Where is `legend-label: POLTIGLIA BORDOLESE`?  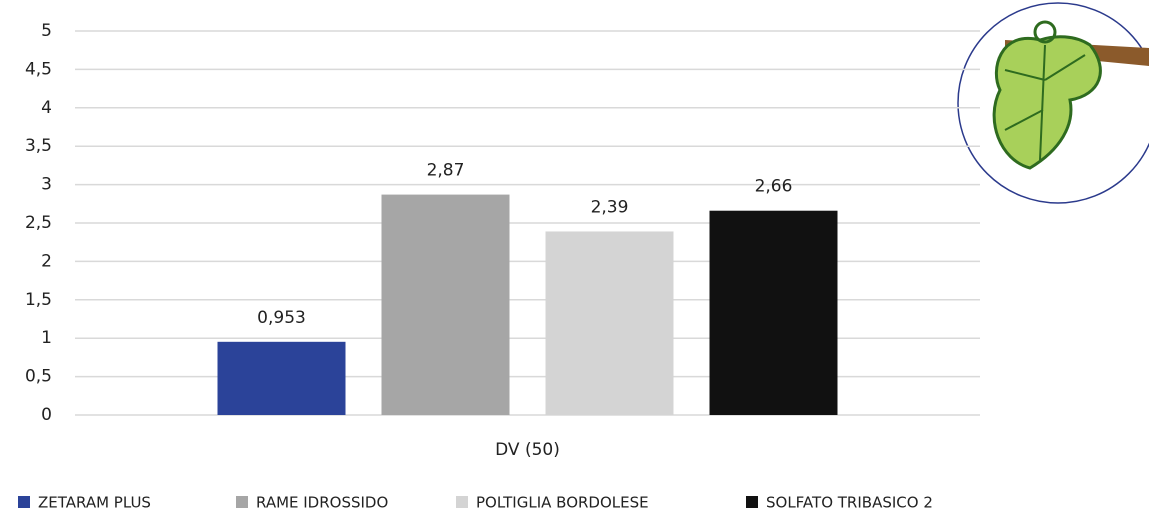 legend-label: POLTIGLIA BORDOLESE is located at coordinates (562, 503).